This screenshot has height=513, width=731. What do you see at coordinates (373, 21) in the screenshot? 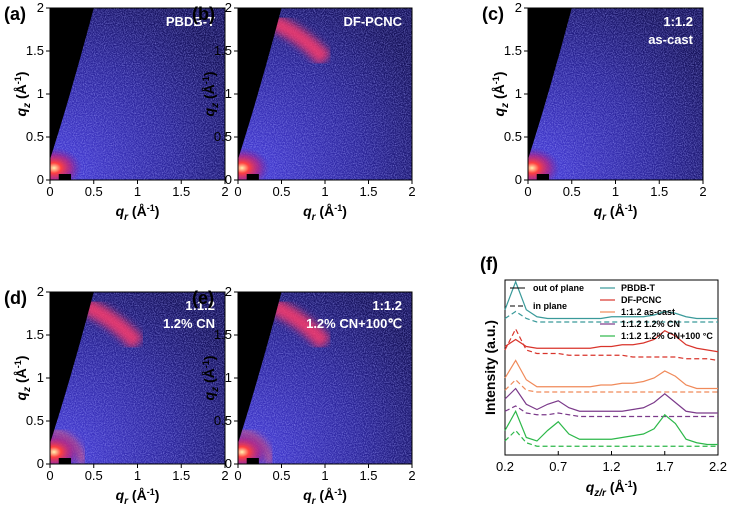
I see `annotation: DF-PCNC` at bounding box center [373, 21].